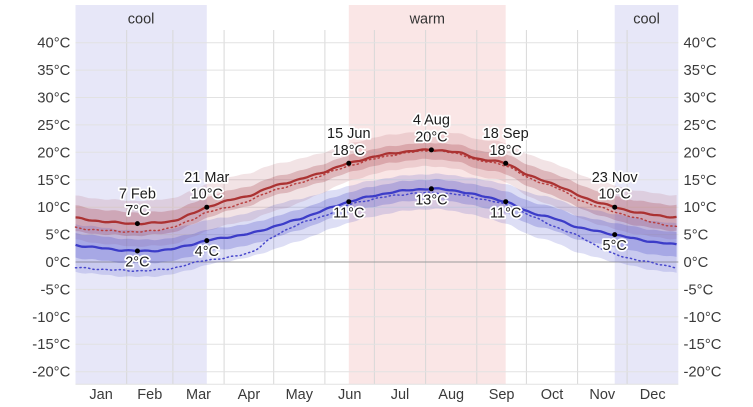  What do you see at coordinates (653, 395) in the screenshot?
I see `svg-text: Dec` at bounding box center [653, 395].